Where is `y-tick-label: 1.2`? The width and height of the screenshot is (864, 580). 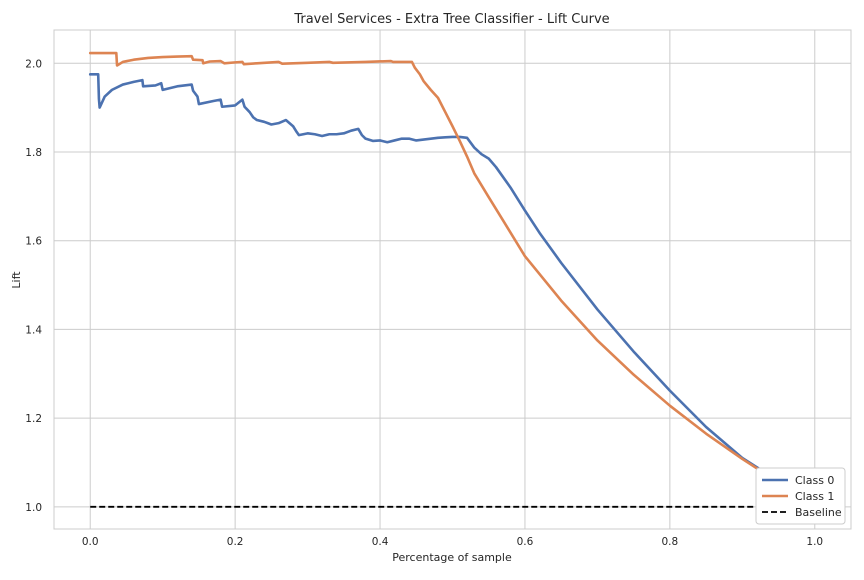
y-tick-label: 1.2 is located at coordinates (33, 419).